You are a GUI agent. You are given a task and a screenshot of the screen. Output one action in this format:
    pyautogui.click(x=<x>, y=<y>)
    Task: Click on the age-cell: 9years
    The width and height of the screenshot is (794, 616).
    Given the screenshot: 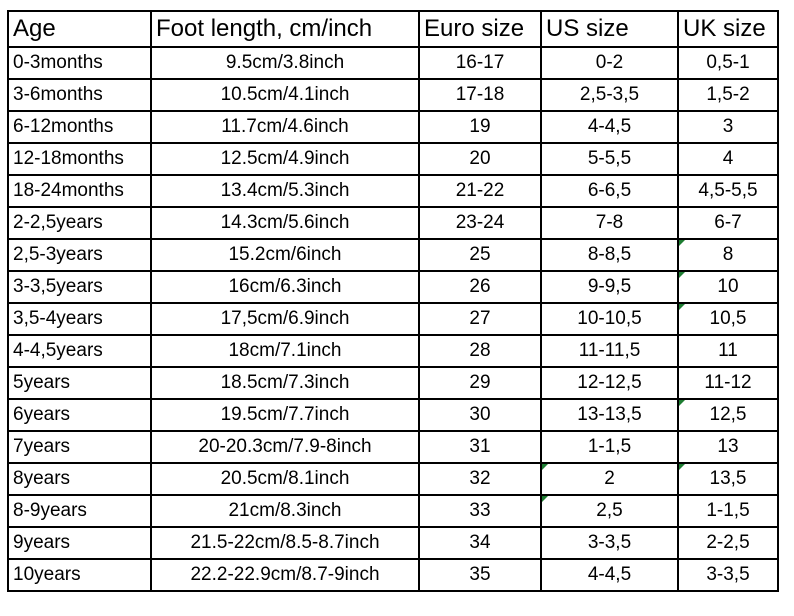 What is the action you would take?
    pyautogui.click(x=79, y=543)
    